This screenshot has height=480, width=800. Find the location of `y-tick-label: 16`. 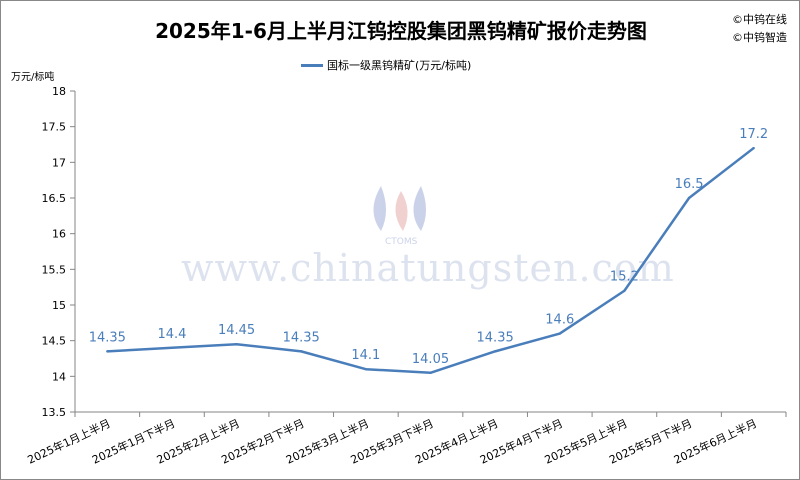

y-tick-label: 16 is located at coordinates (59, 234).